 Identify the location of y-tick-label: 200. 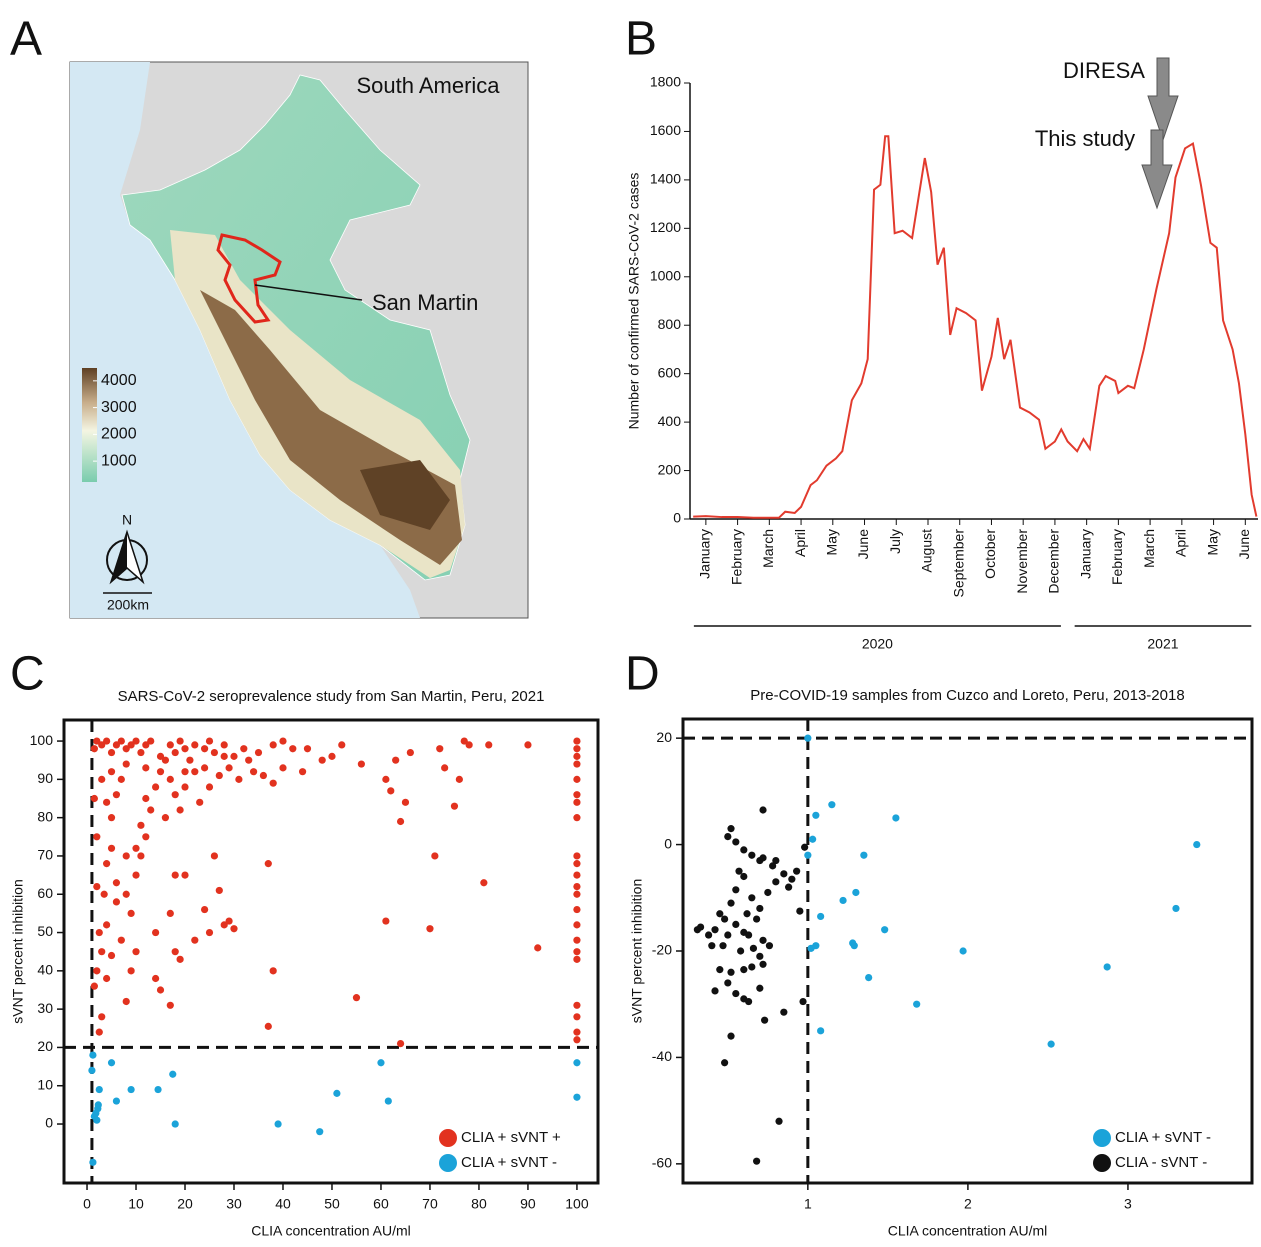
(670, 469).